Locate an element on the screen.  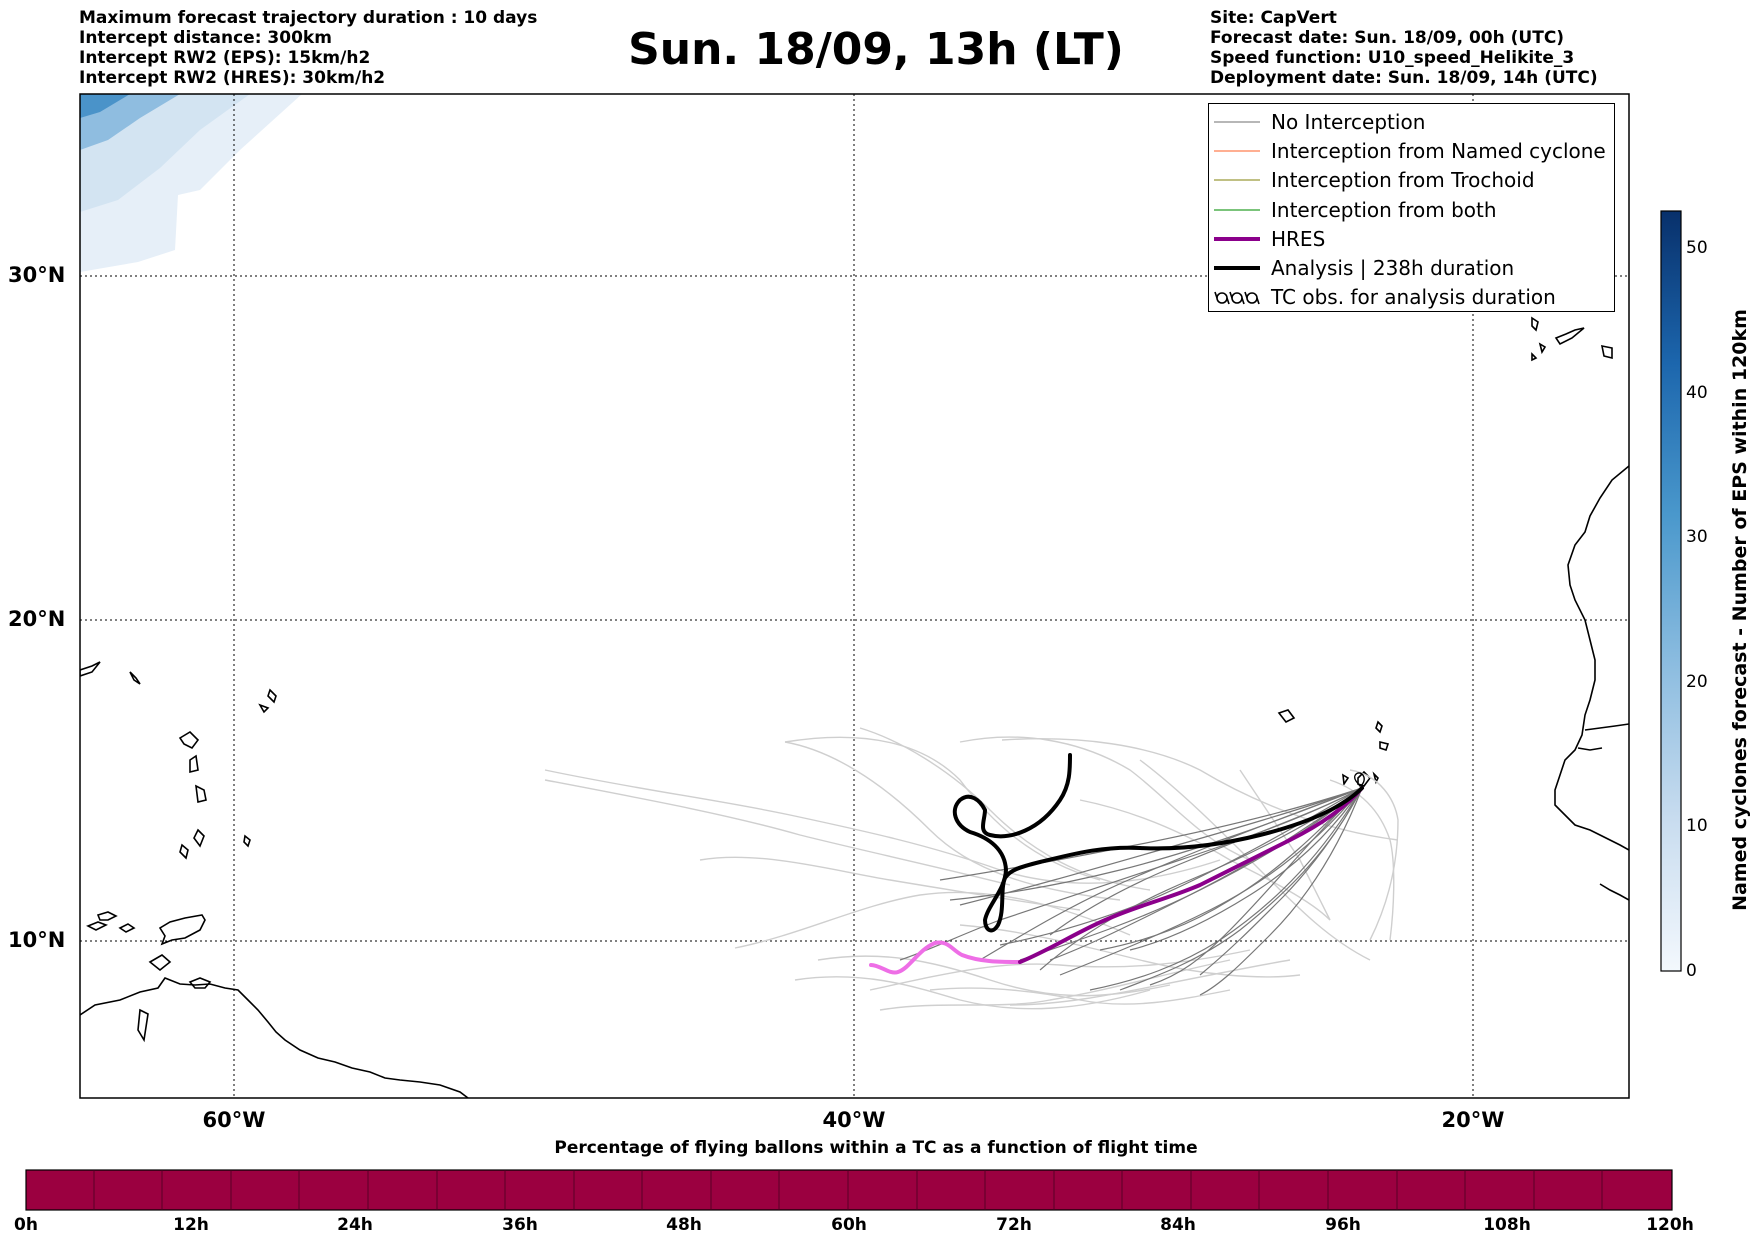
legend-item-analysis: Analysis | 238h duration is located at coordinates (1411, 268).